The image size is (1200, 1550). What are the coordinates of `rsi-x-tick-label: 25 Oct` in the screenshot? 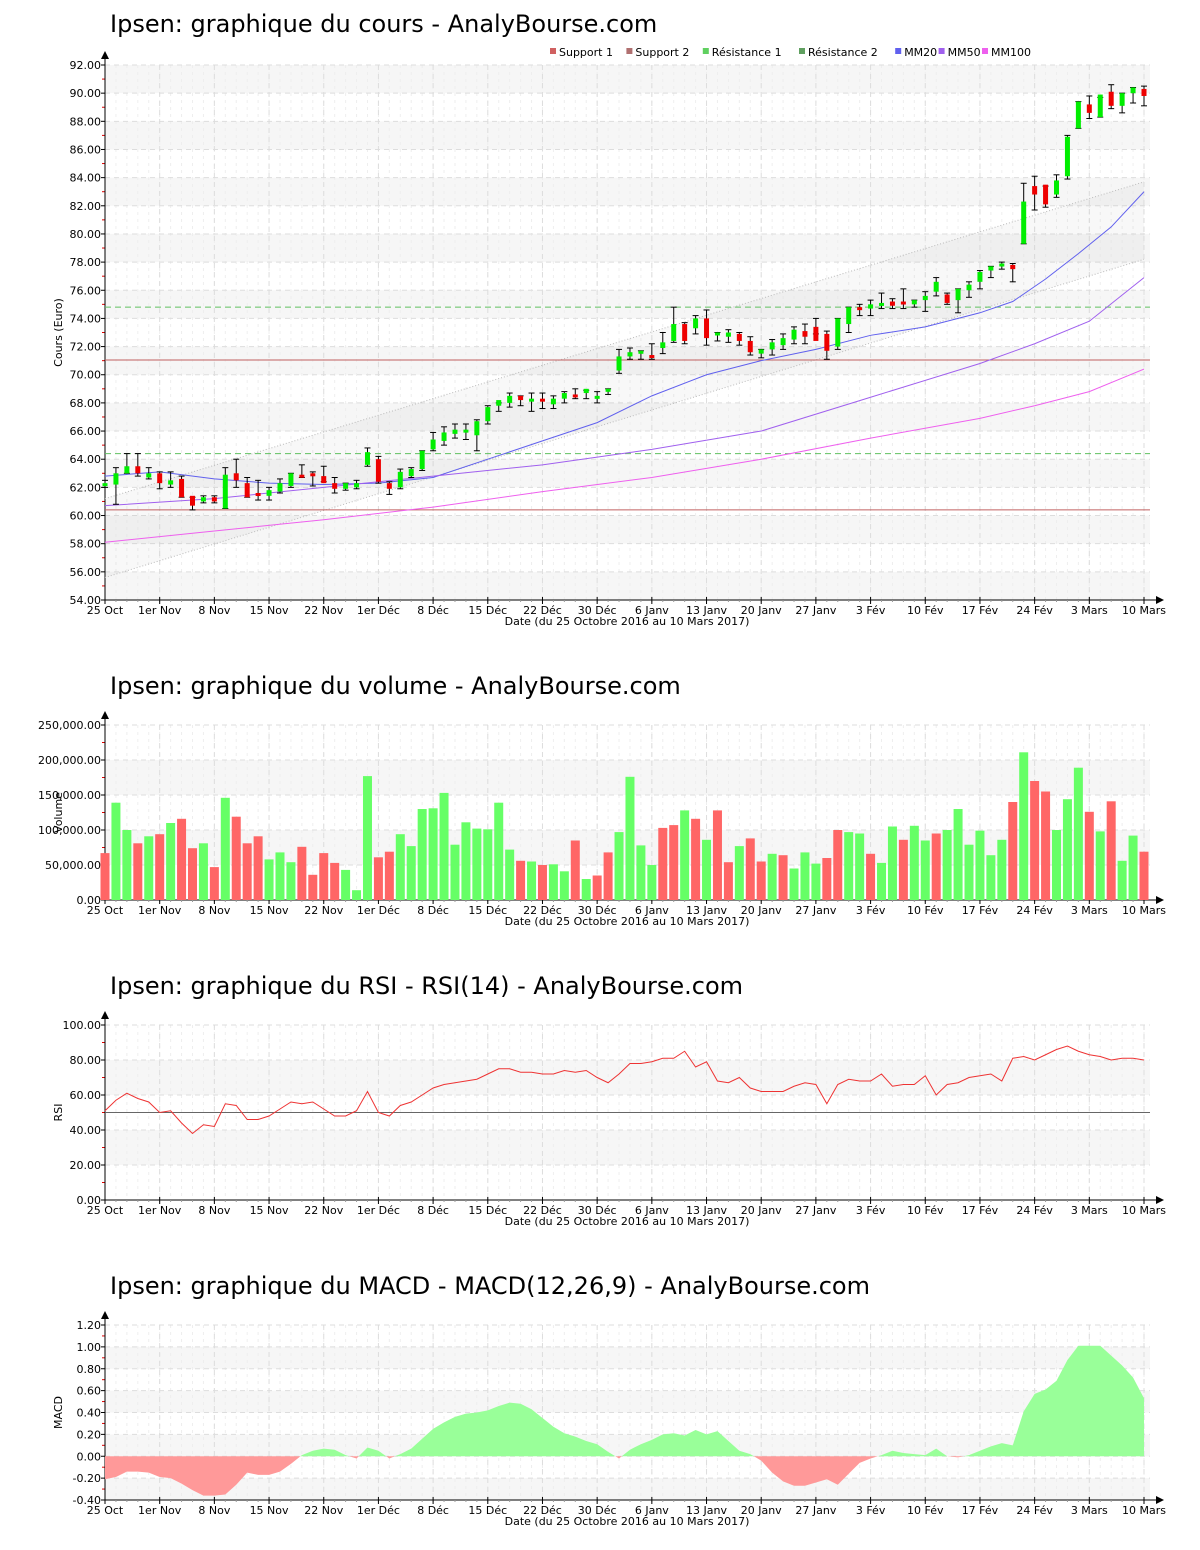 It's located at (105, 1210).